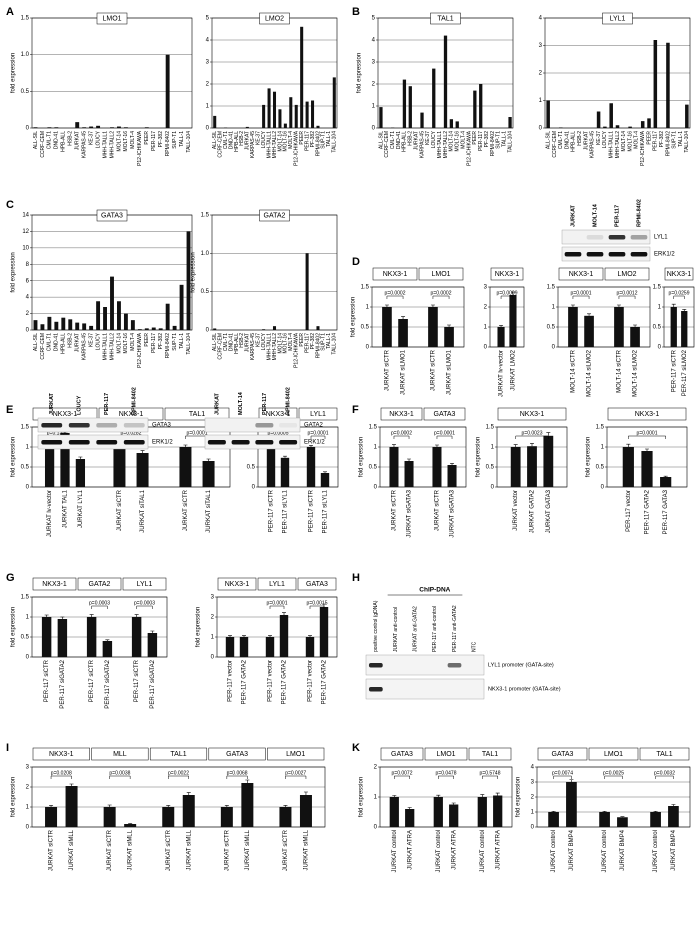 Image resolution: width=698 pixels, height=936 pixels. What do you see at coordinates (375, 665) in the screenshot?
I see `gel-band` at bounding box center [375, 665].